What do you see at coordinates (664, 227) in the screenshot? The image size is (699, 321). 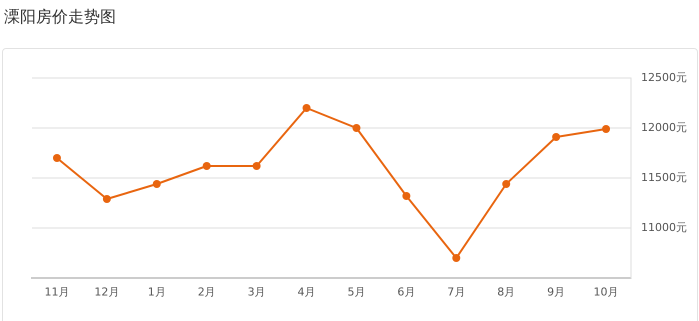 I see `y-tick-label: 11000元` at bounding box center [664, 227].